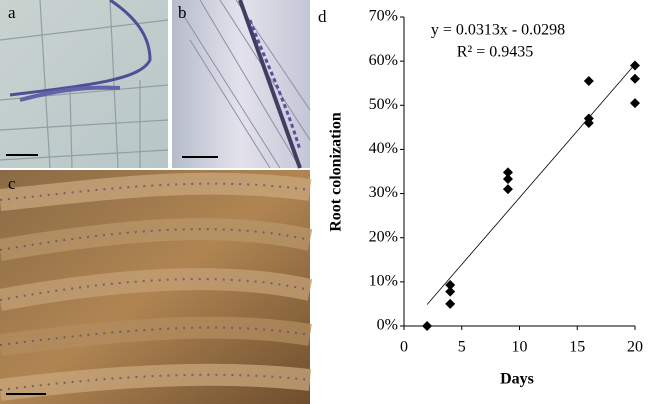 The image size is (660, 404). What do you see at coordinates (635, 347) in the screenshot?
I see `x-tick-label: 20` at bounding box center [635, 347].